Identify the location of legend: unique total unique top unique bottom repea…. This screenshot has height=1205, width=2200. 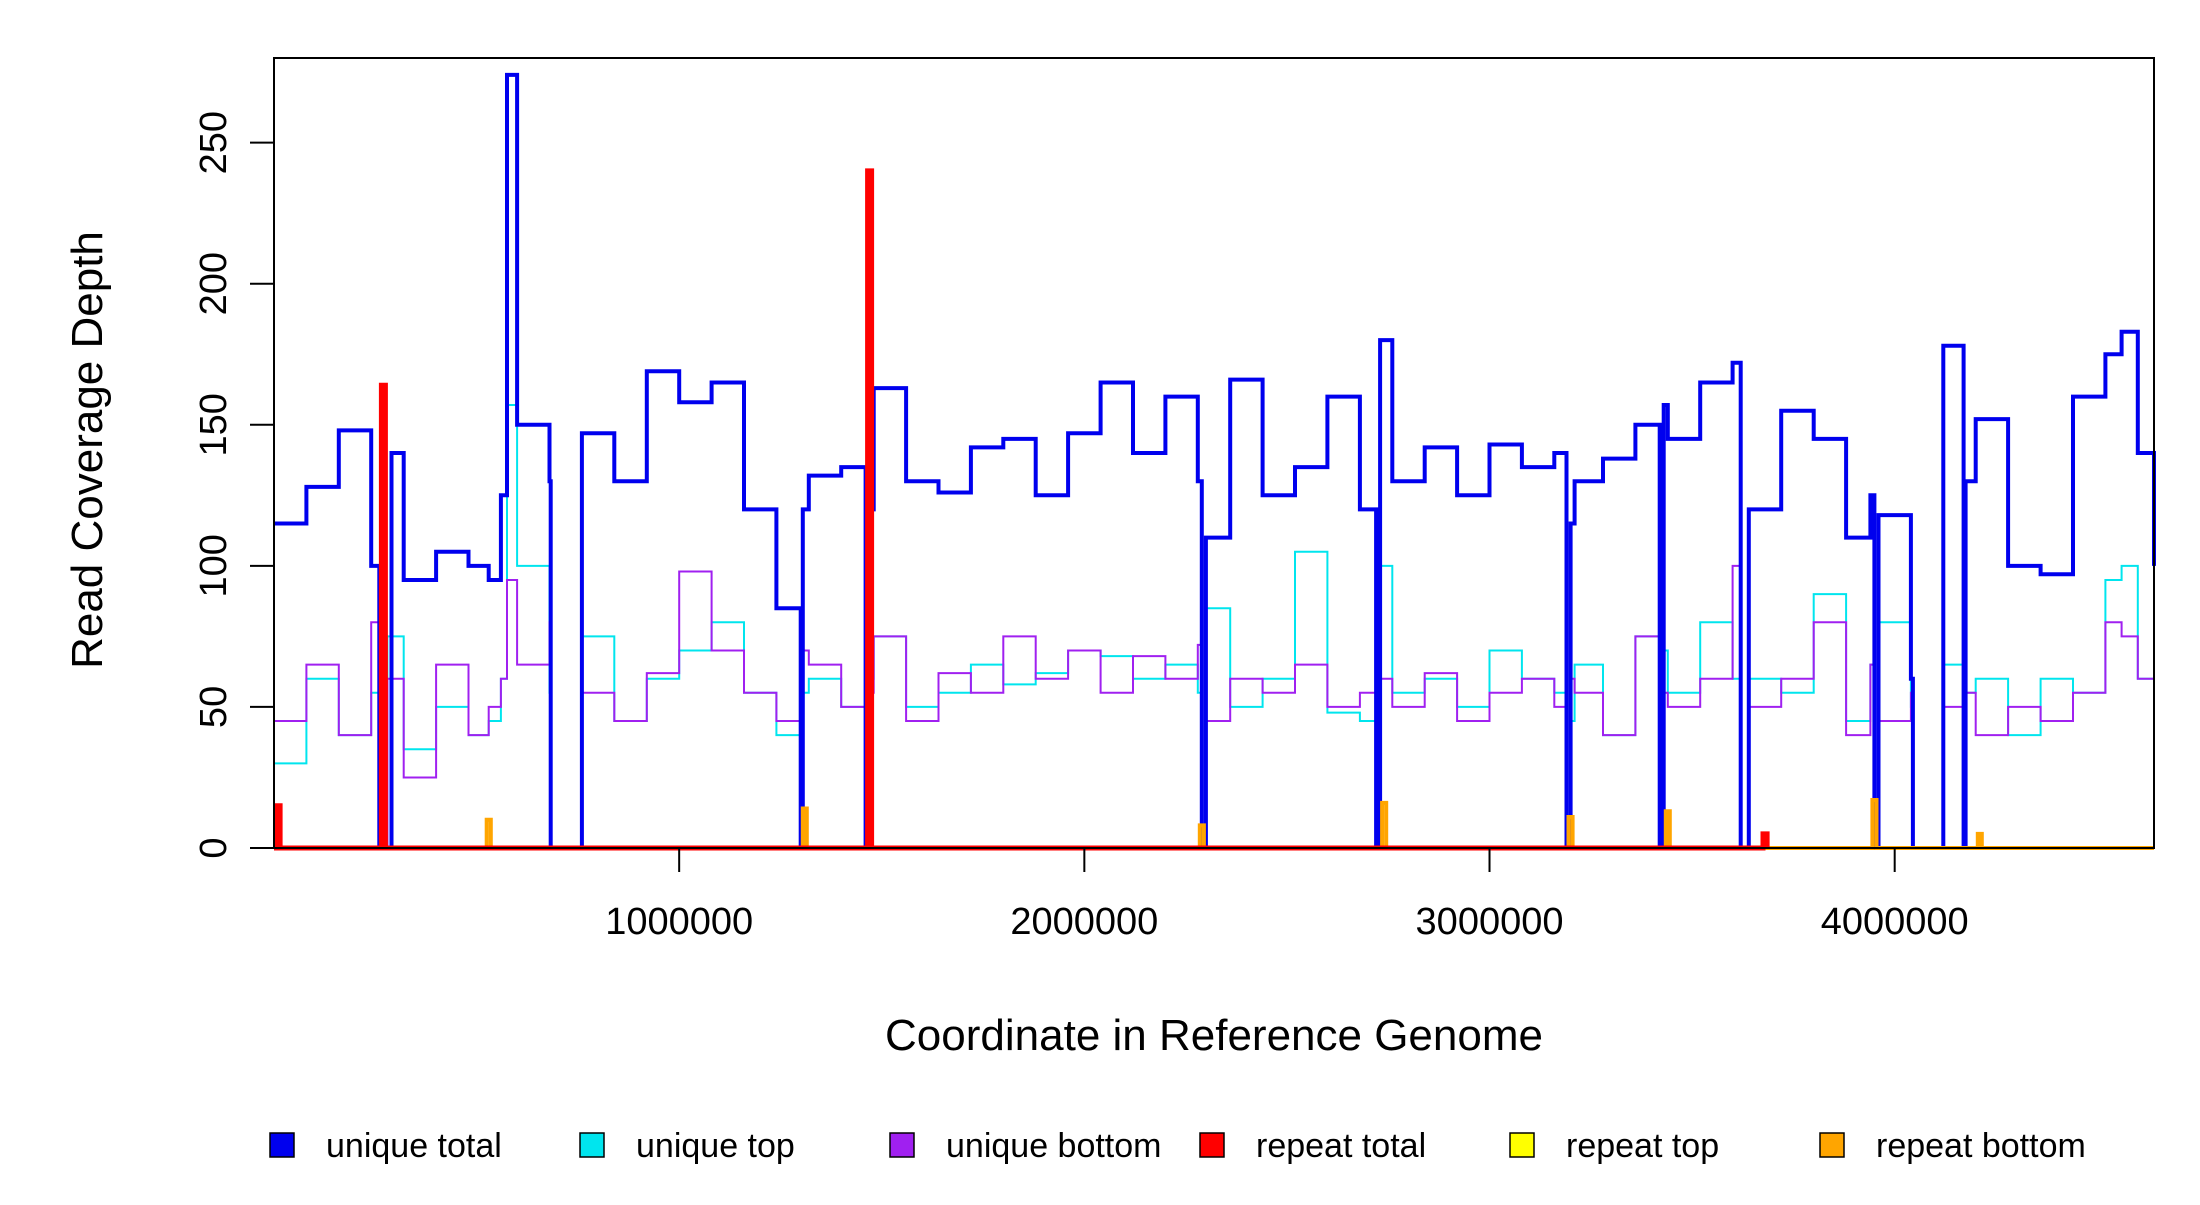
(1177, 1146).